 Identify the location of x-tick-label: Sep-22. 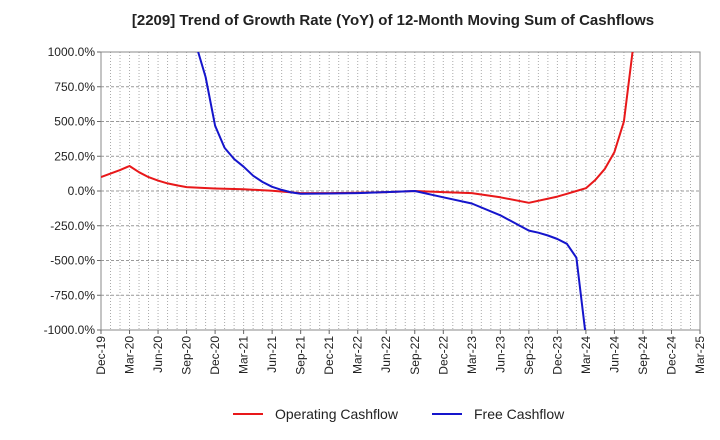
(415, 355).